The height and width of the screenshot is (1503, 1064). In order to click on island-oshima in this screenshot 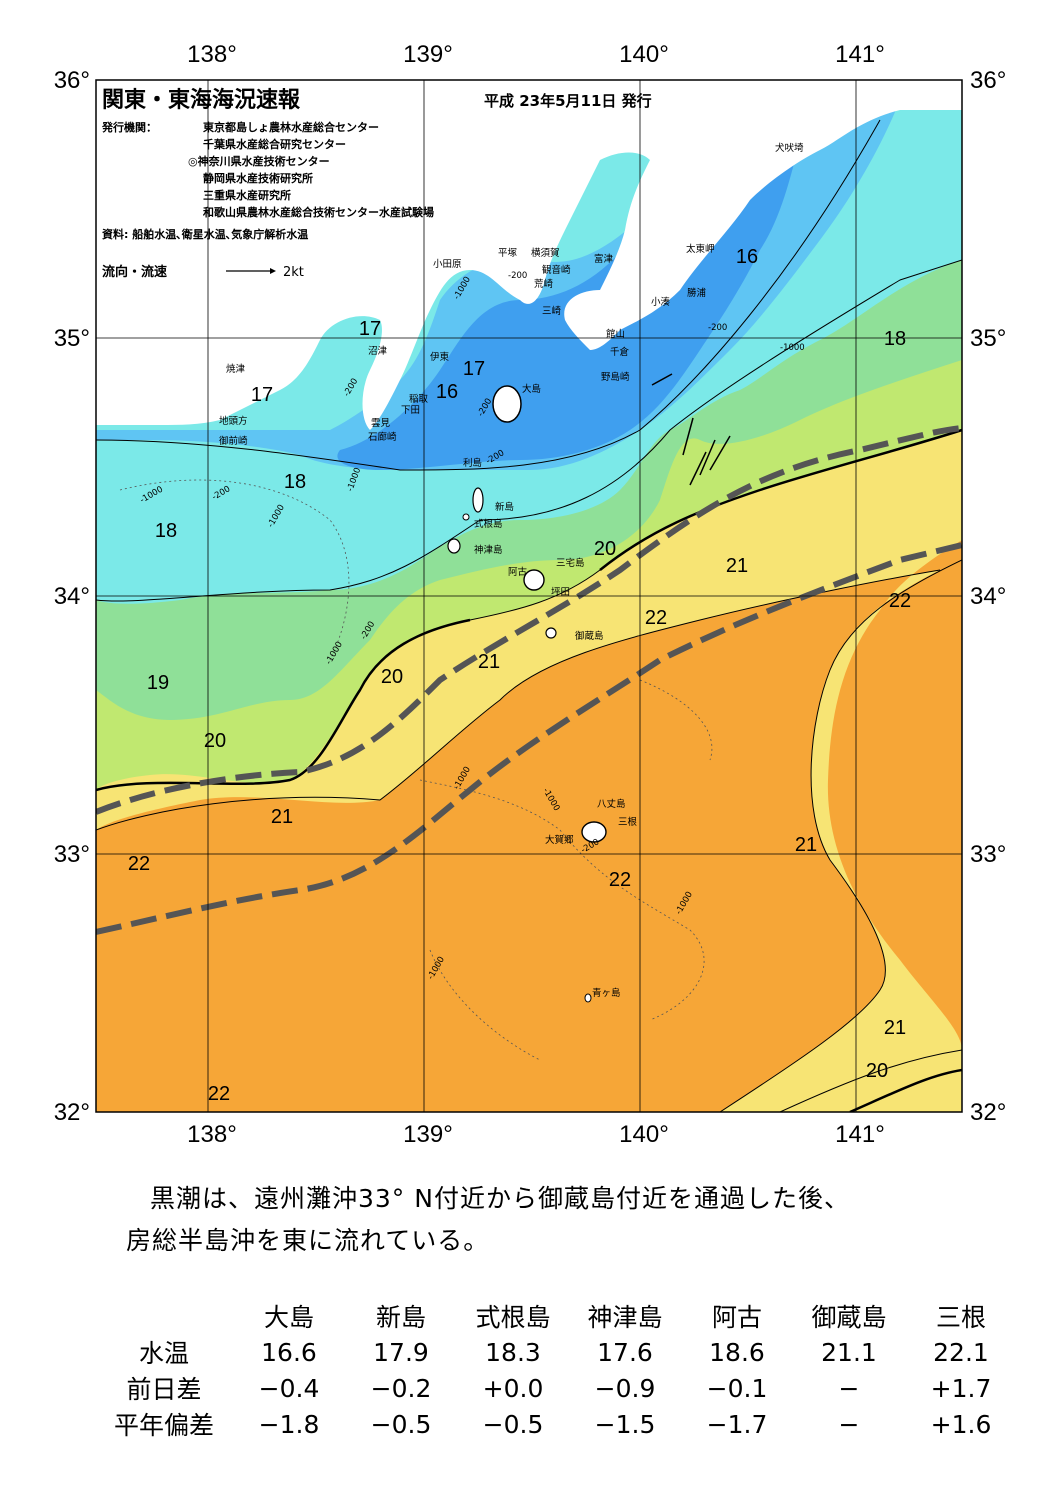, I will do `click(507, 404)`.